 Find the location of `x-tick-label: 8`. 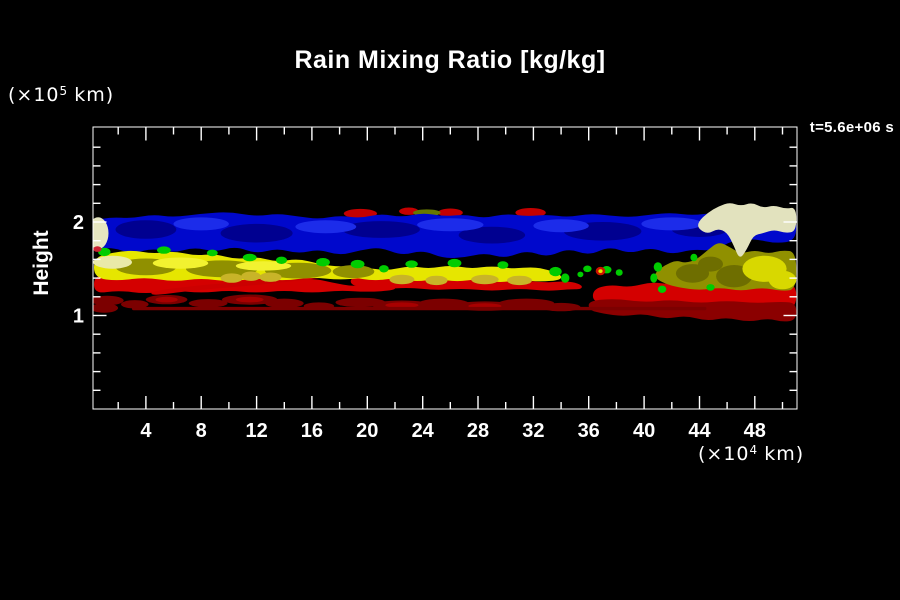

x-tick-label: 8 is located at coordinates (201, 431).